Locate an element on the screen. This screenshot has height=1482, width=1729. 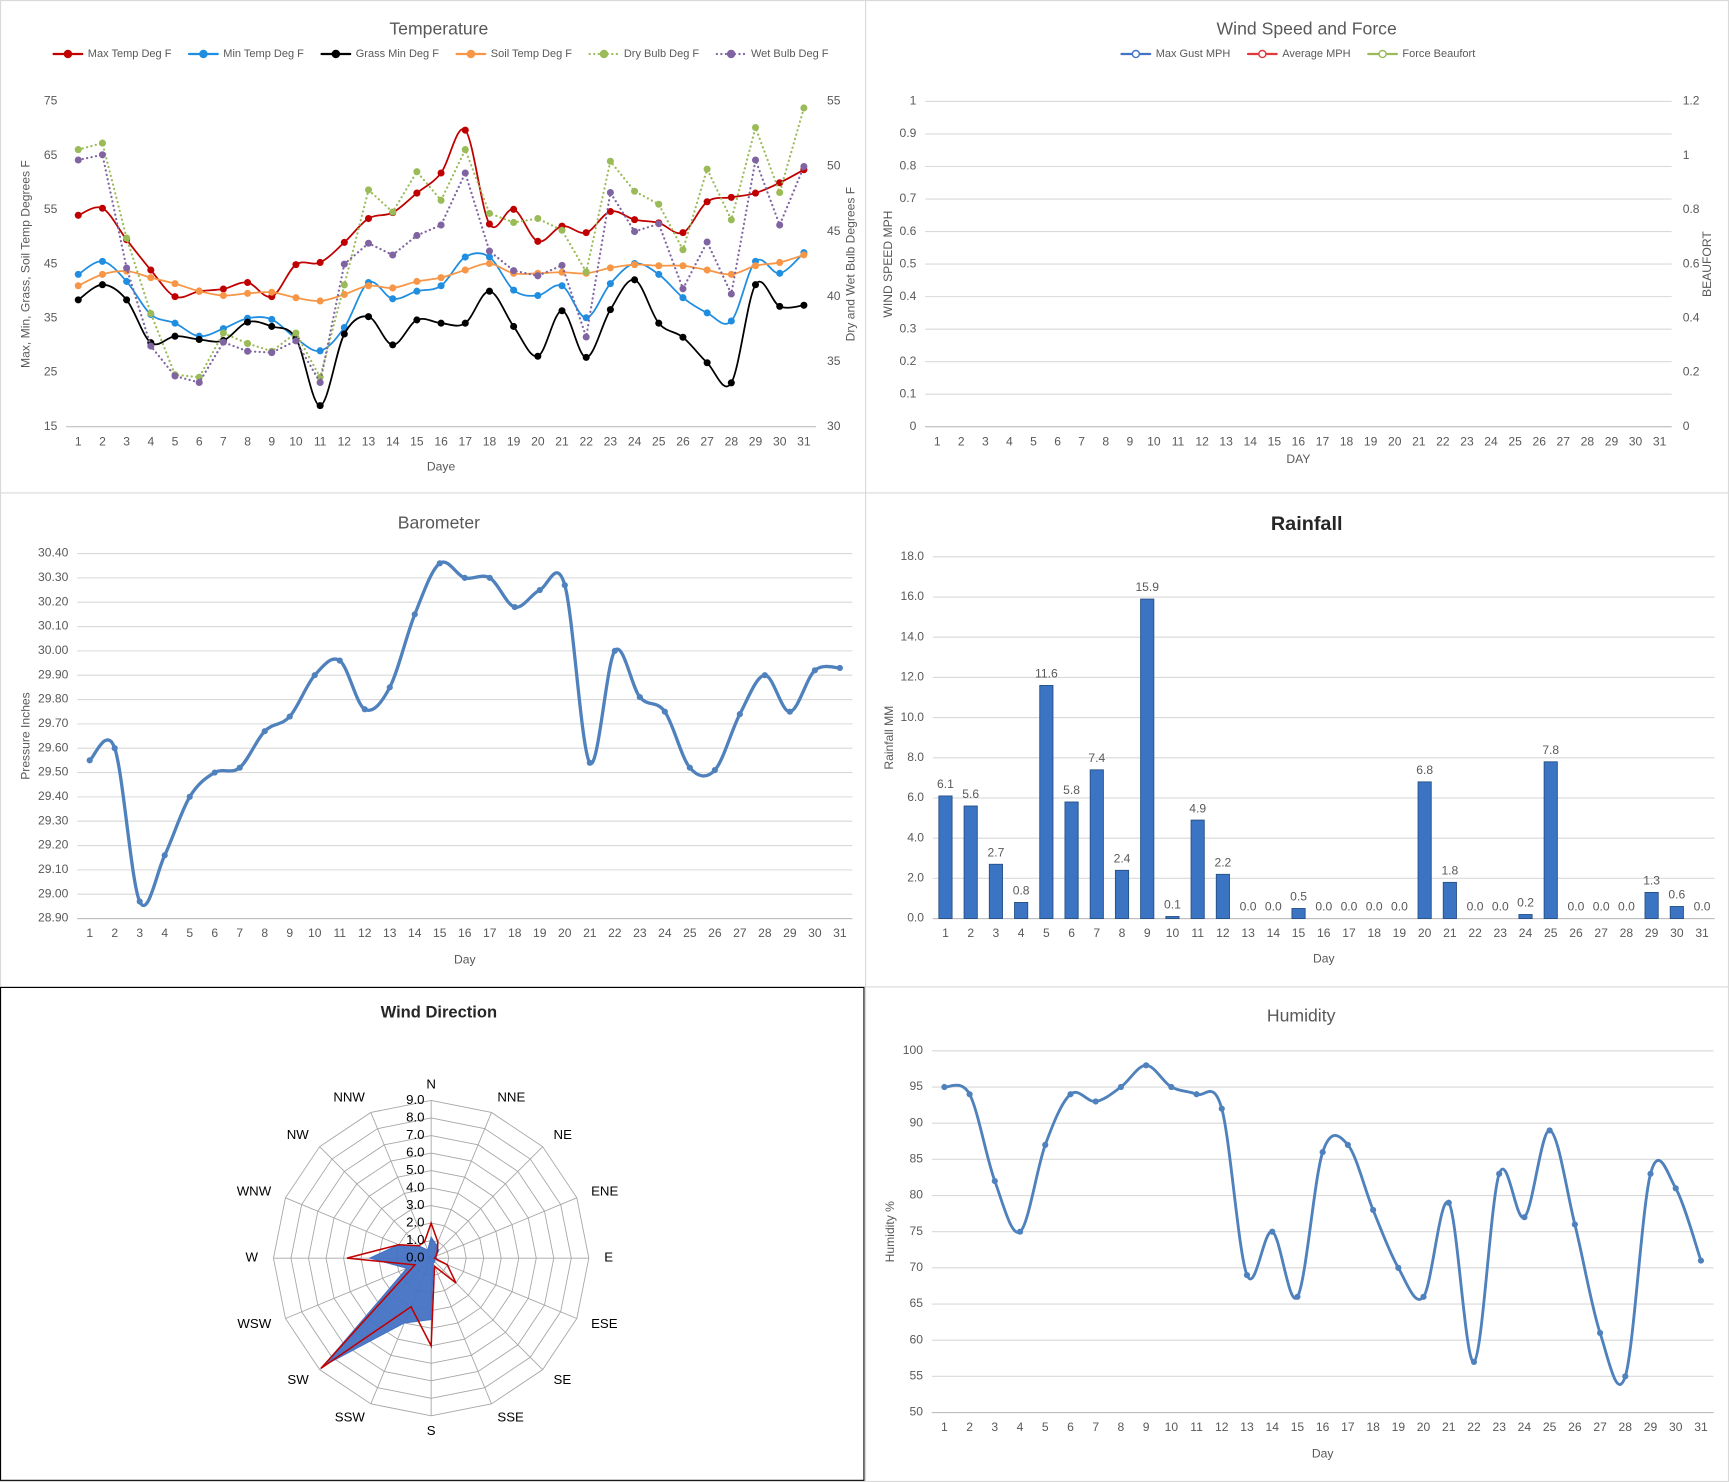
r-tick-label: 3.0 is located at coordinates (415, 1204).